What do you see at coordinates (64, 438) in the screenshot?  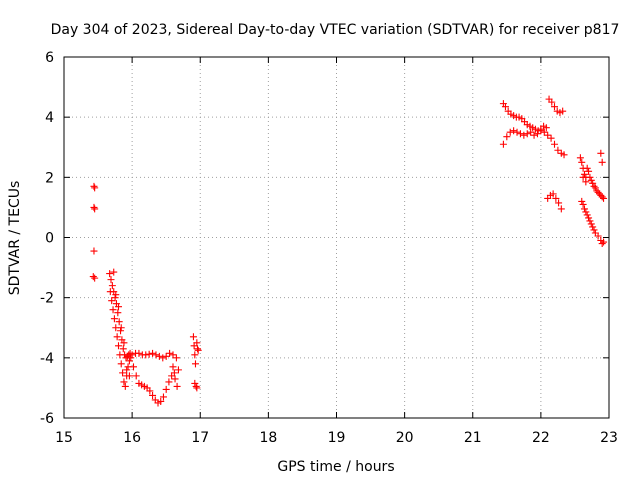 I see `x-tick-label: 15` at bounding box center [64, 438].